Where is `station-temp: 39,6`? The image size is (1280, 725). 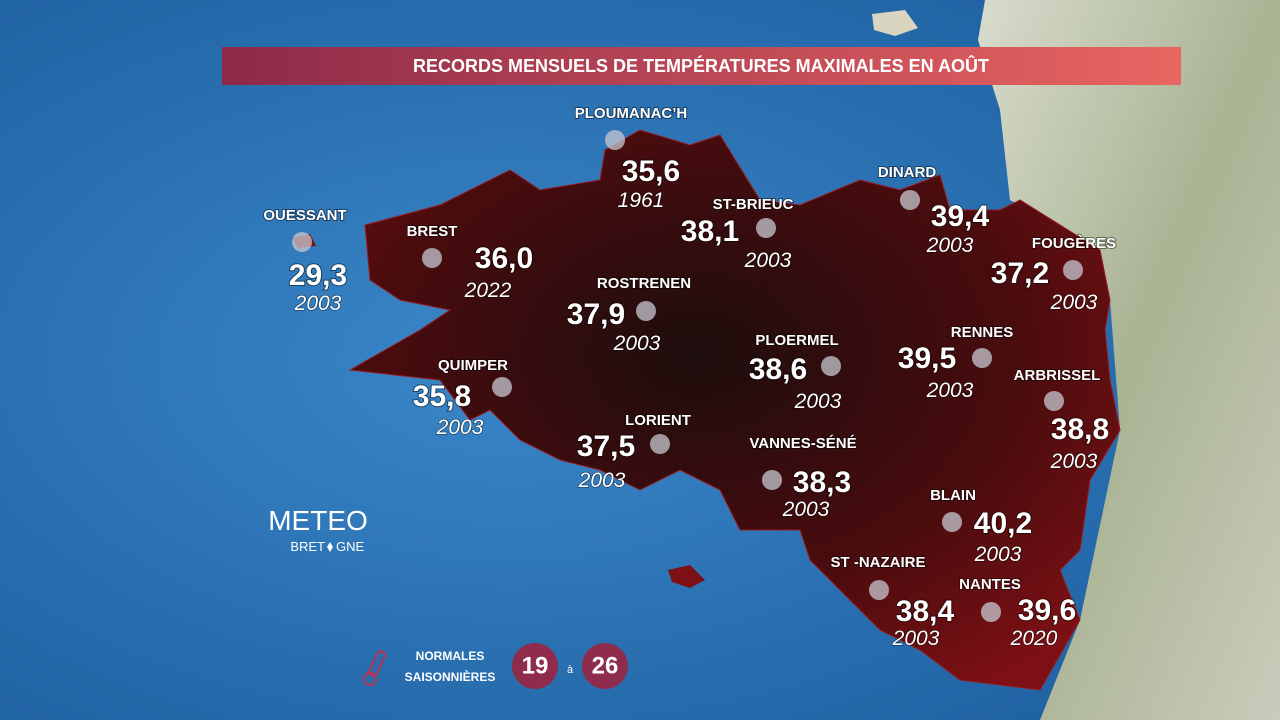
station-temp: 39,6 is located at coordinates (1047, 610).